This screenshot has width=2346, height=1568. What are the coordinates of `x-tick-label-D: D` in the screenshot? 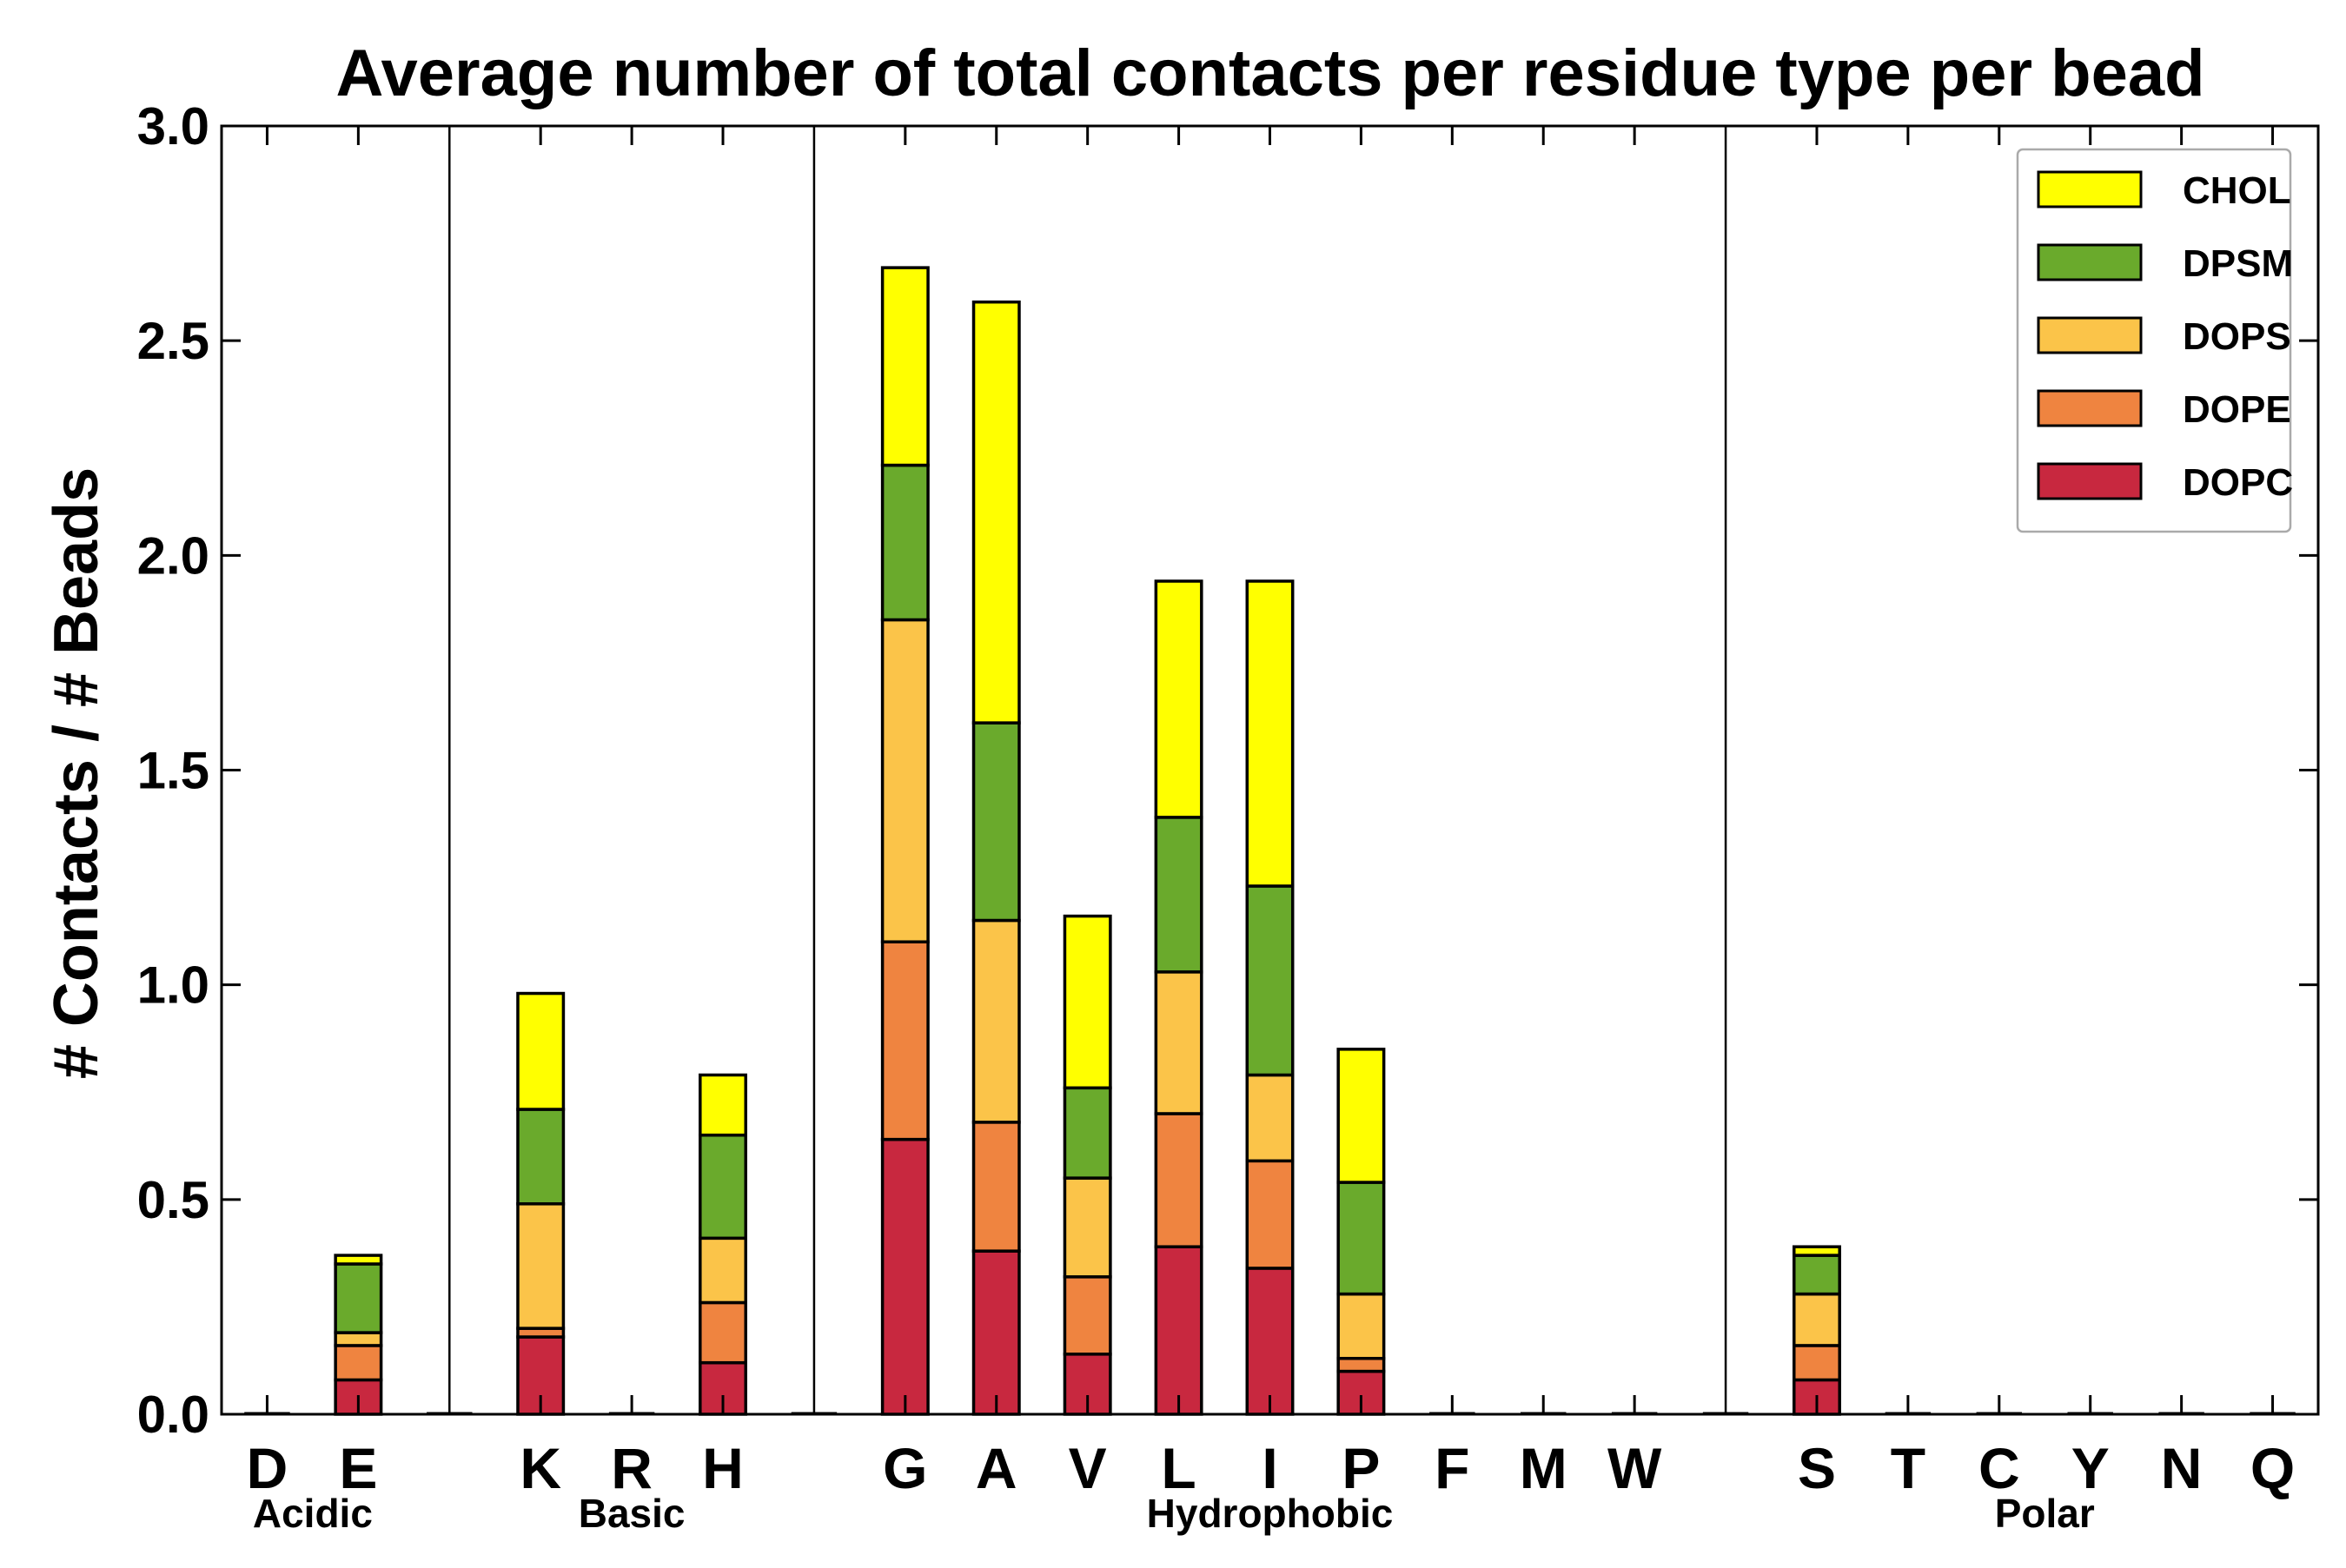 It's located at (268, 1468).